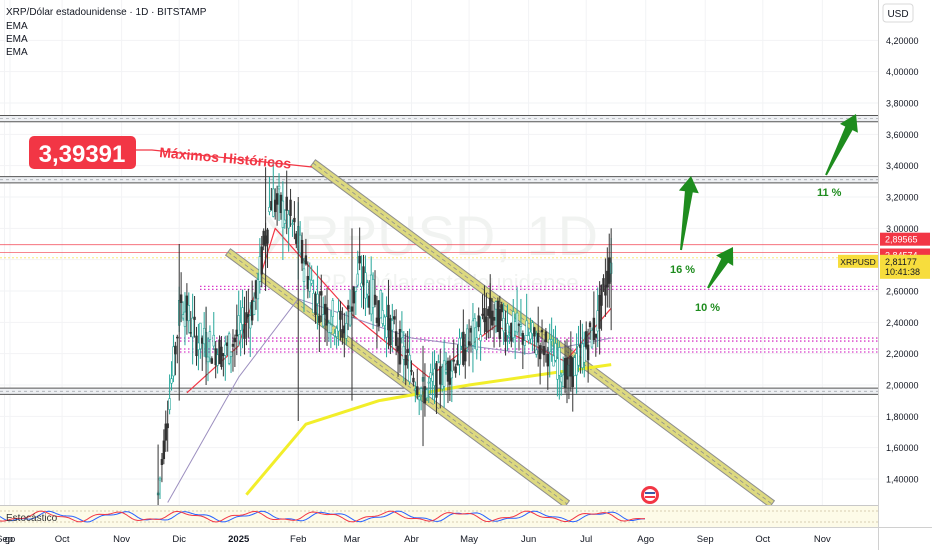  What do you see at coordinates (902, 354) in the screenshot?
I see `price-tick-label: 2,20000` at bounding box center [902, 354].